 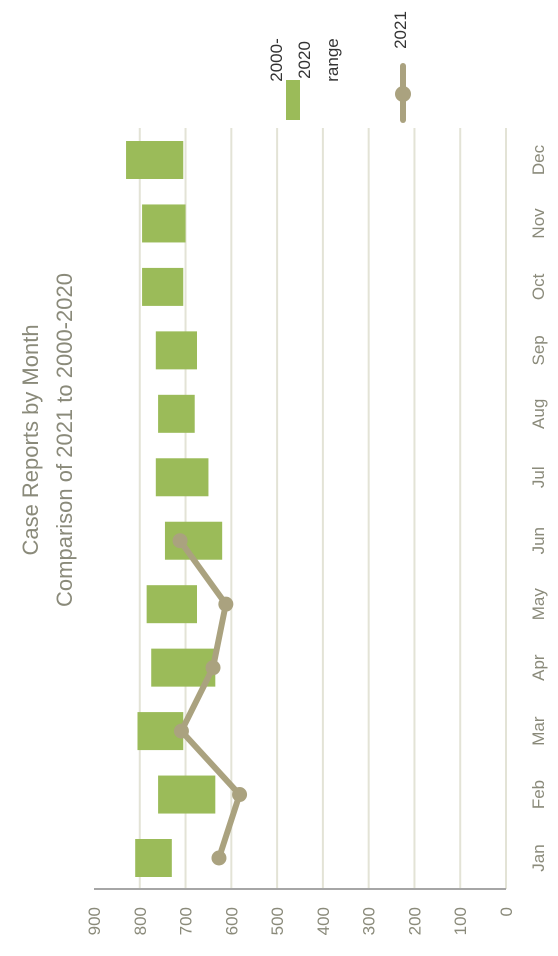 What do you see at coordinates (323, 921) in the screenshot?
I see `value-tick-label: 400` at bounding box center [323, 921].